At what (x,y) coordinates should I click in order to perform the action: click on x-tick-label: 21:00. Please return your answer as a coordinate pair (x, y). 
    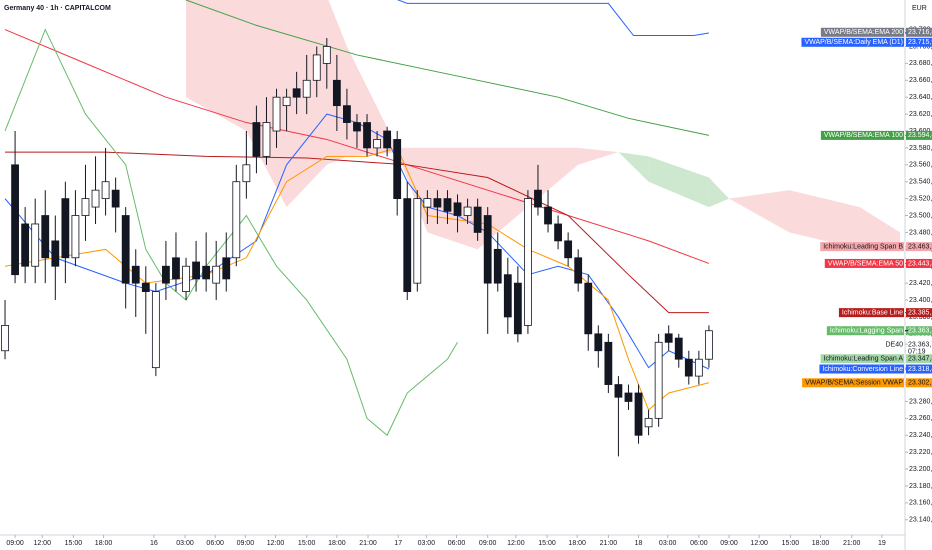
    Looking at the image, I should click on (852, 543).